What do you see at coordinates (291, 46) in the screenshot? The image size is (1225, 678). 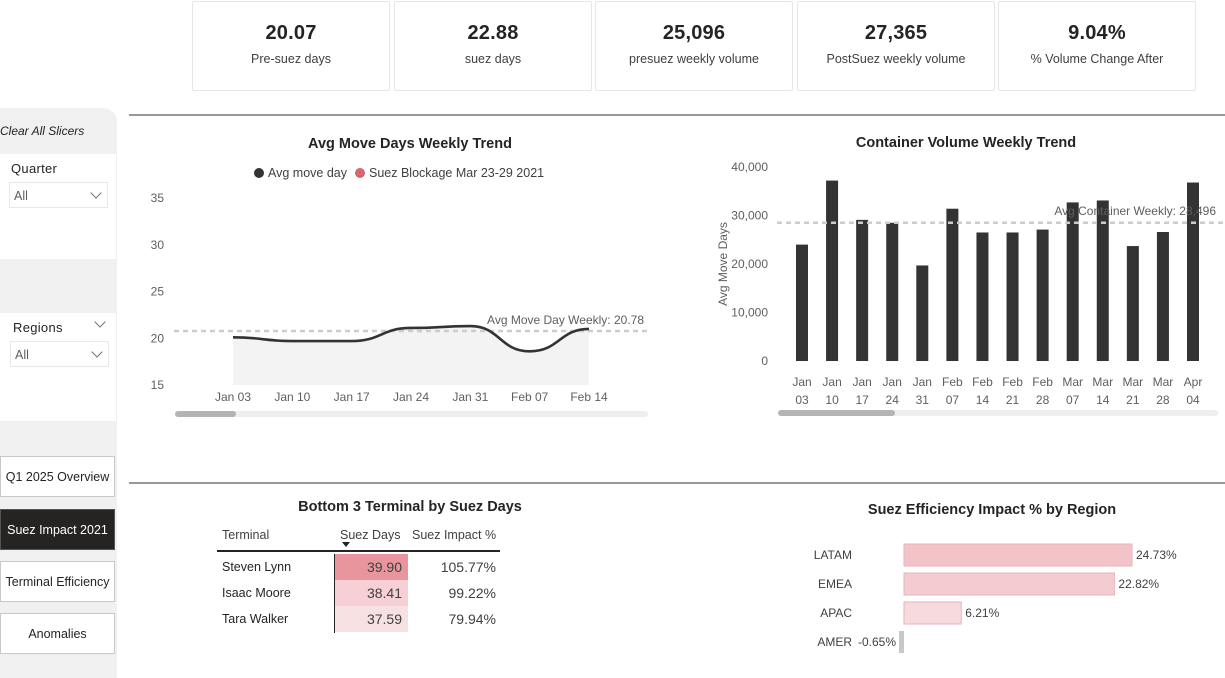 I see `kpi-card-pre-suez-days: 20.07 Pre-suez days` at bounding box center [291, 46].